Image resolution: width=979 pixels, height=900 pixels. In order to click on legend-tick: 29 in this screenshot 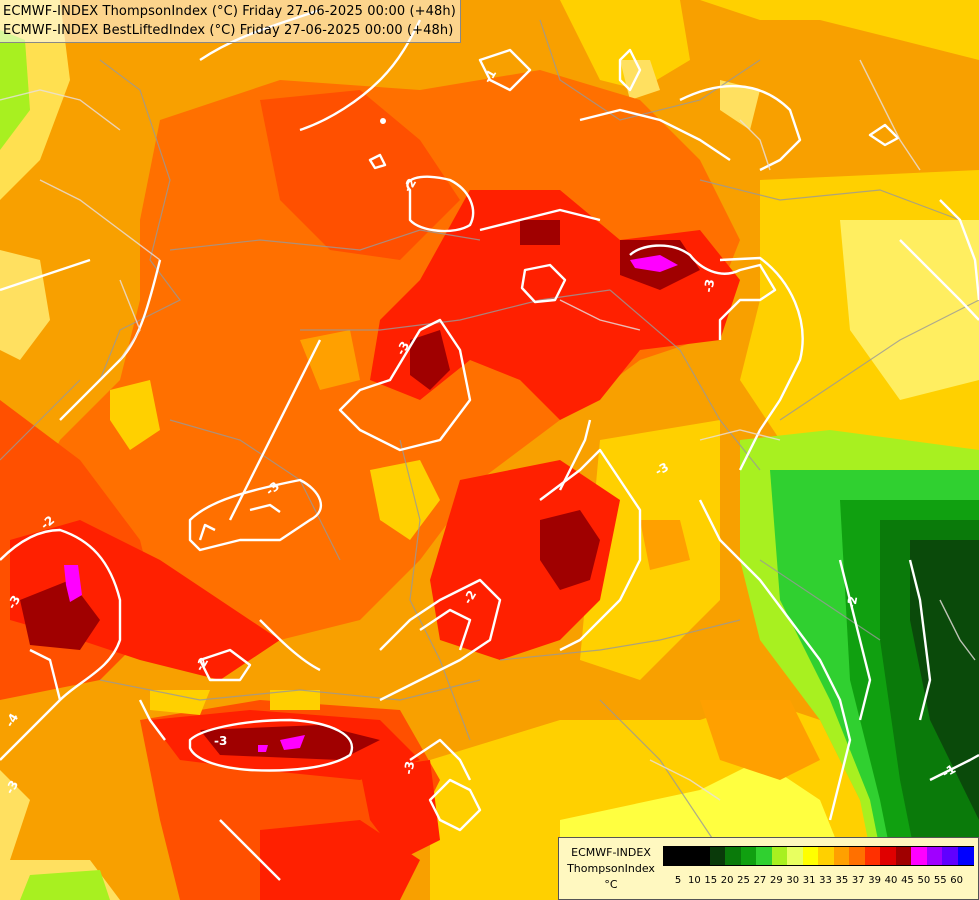, I will do `click(776, 880)`.